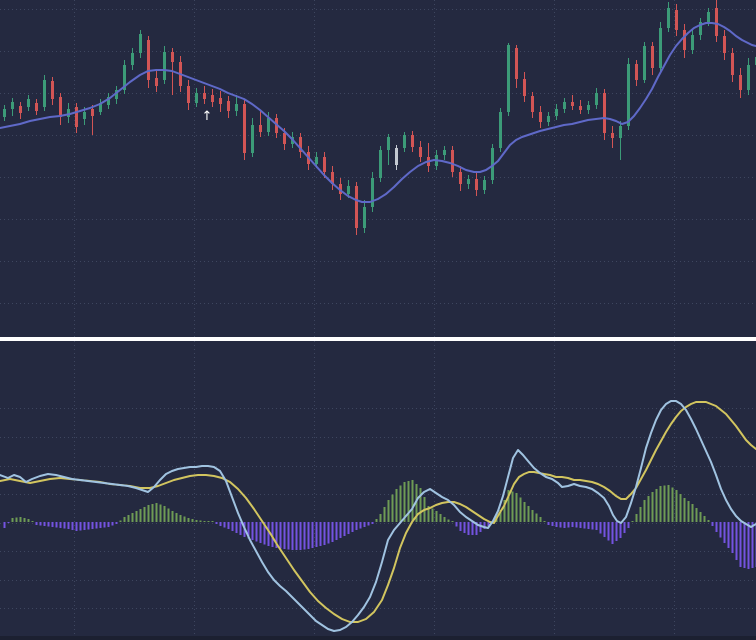  I want to click on panel-resize-divider, so click(378, 339).